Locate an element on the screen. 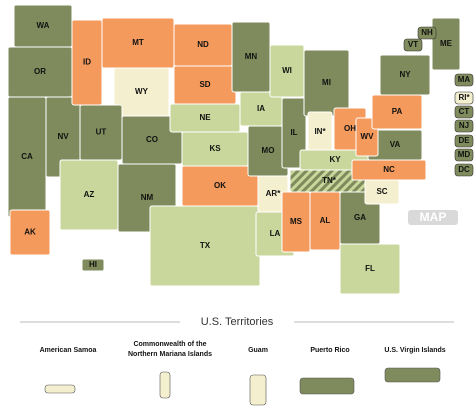 The height and width of the screenshot is (411, 474). state-label: CO is located at coordinates (152, 139).